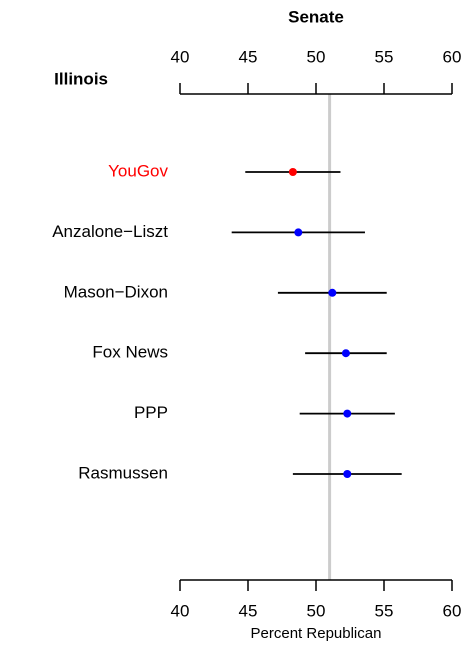  I want to click on chart-subtitle: Illinois, so click(81, 78).